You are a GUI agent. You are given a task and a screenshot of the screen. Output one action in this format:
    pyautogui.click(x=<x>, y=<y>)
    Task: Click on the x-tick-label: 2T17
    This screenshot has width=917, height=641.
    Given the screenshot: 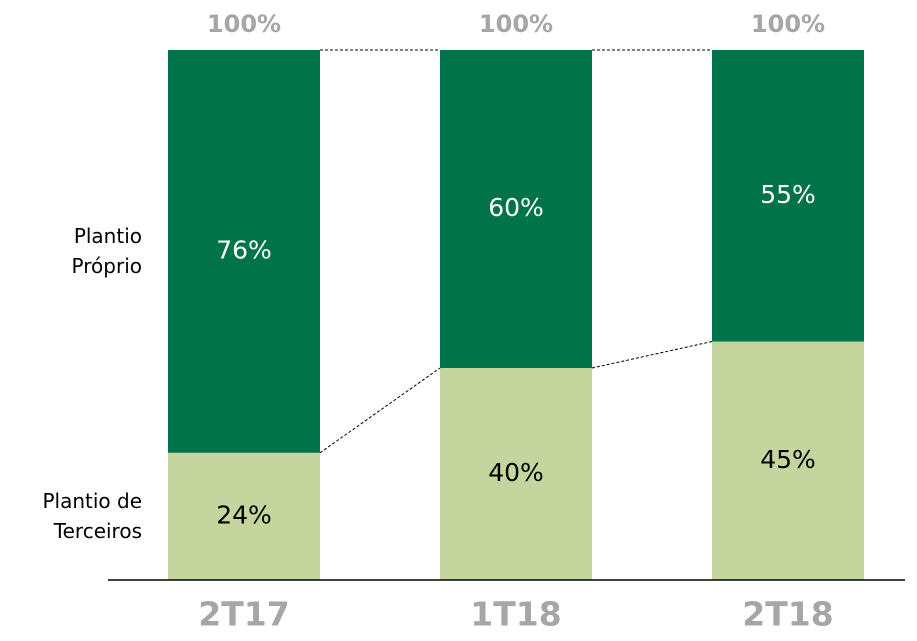 What is the action you would take?
    pyautogui.click(x=243, y=614)
    